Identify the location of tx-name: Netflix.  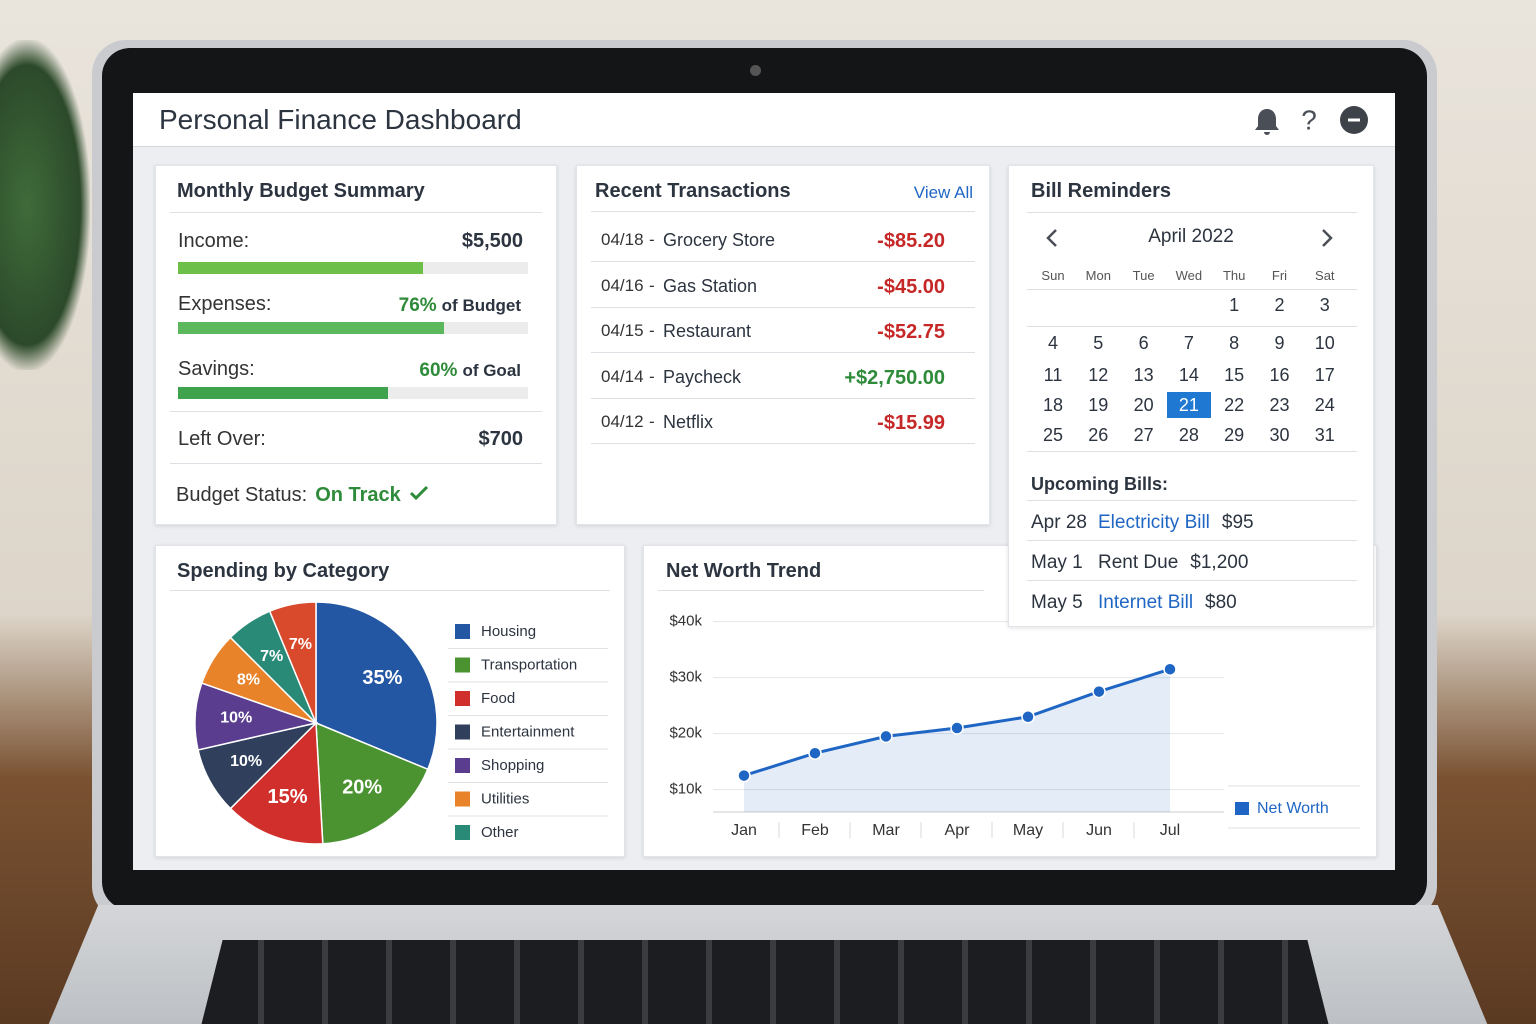
(688, 422).